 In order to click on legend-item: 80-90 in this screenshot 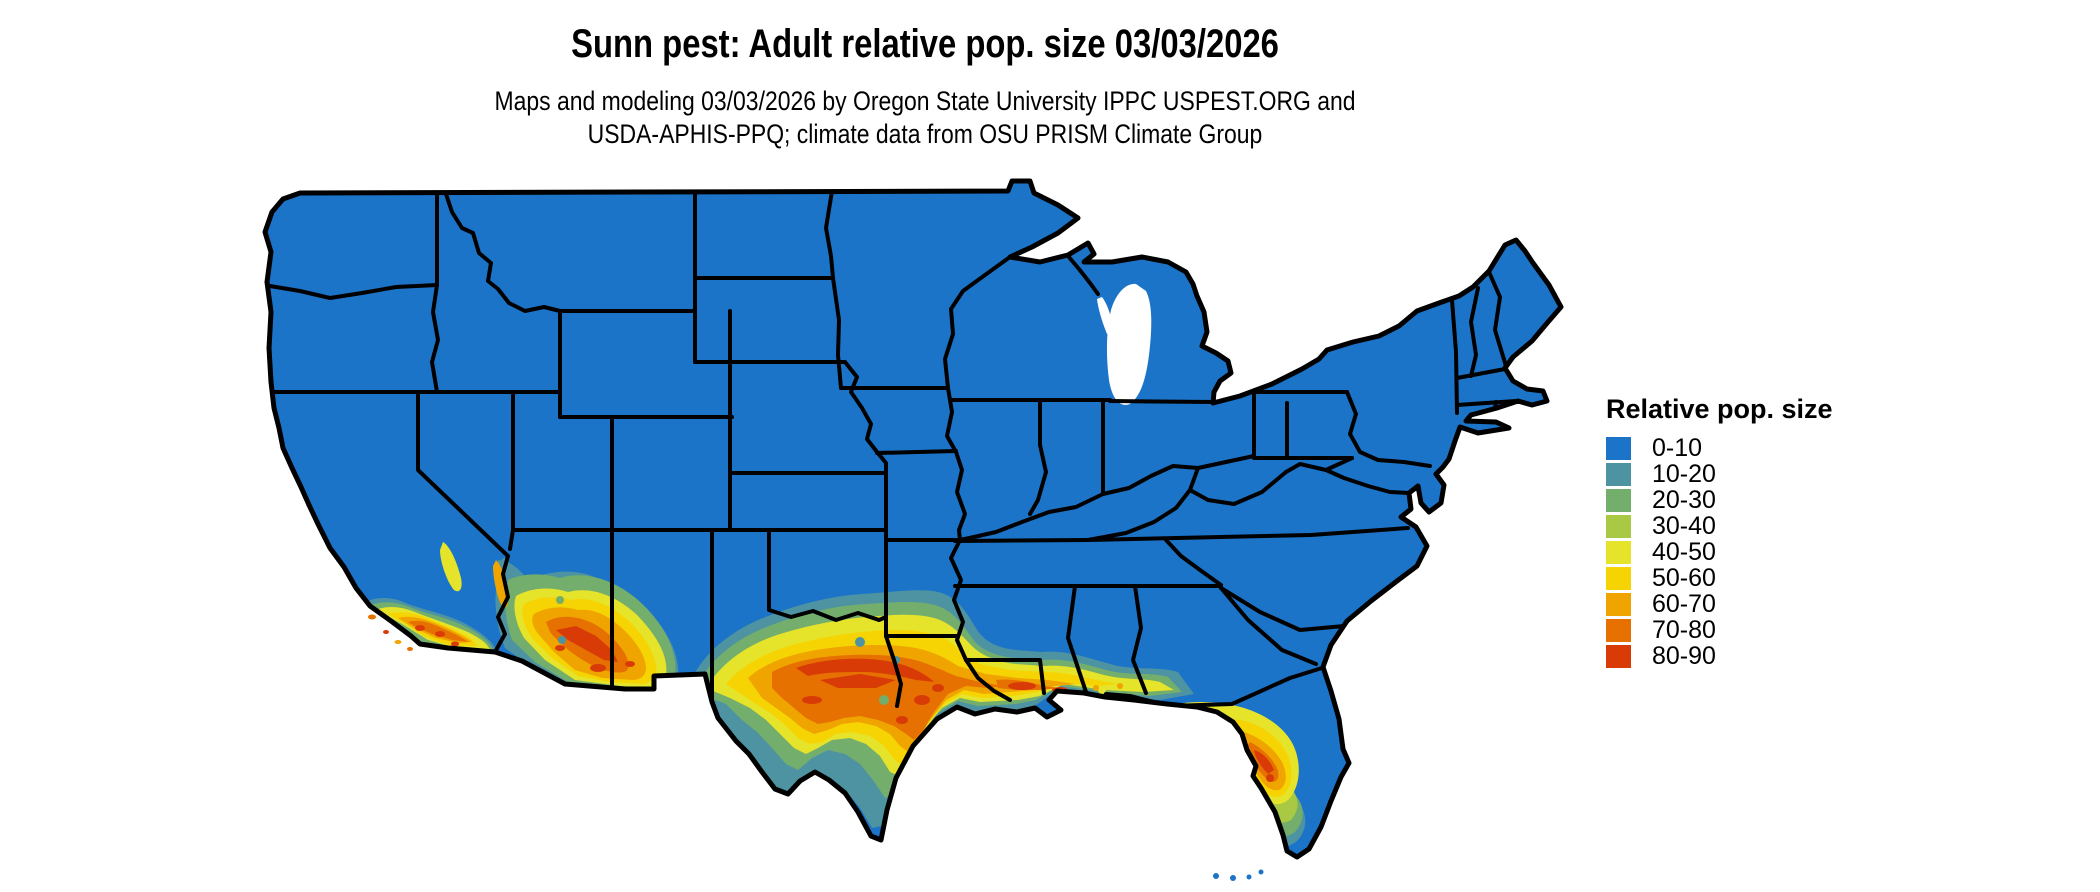, I will do `click(1756, 655)`.